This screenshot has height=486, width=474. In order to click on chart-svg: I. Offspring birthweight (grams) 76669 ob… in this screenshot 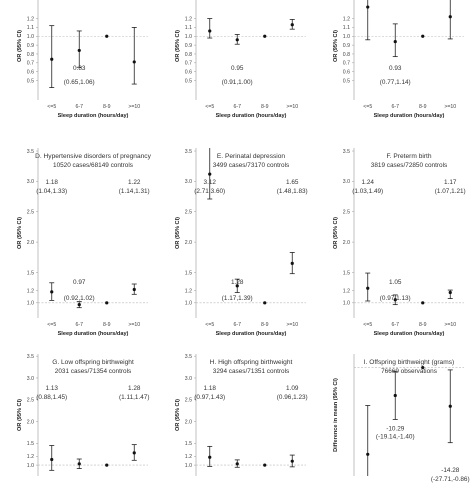, I will do `click(401, 418)`.